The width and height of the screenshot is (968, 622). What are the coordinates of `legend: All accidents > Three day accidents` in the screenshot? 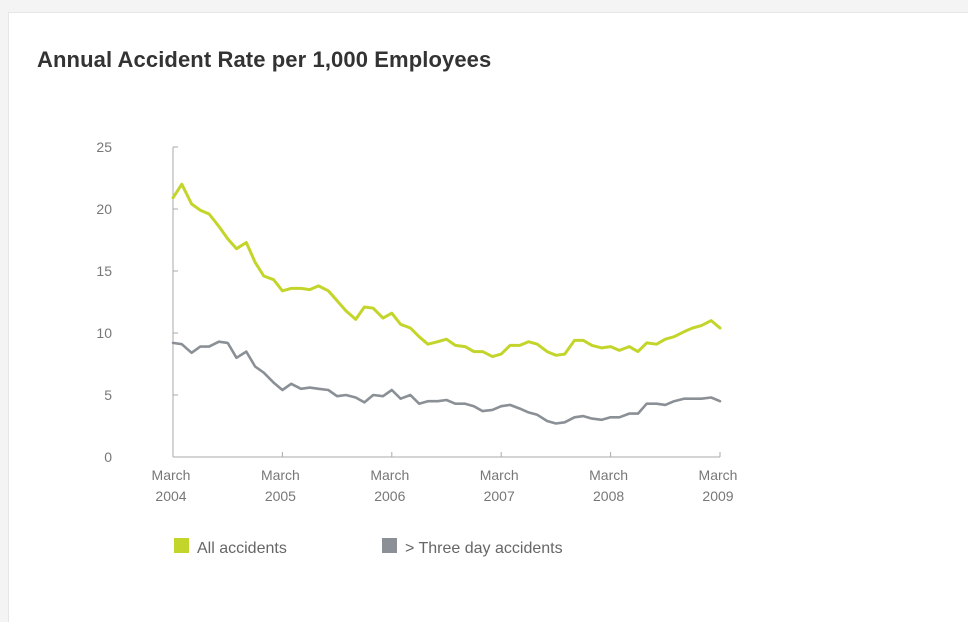 It's located at (368, 547).